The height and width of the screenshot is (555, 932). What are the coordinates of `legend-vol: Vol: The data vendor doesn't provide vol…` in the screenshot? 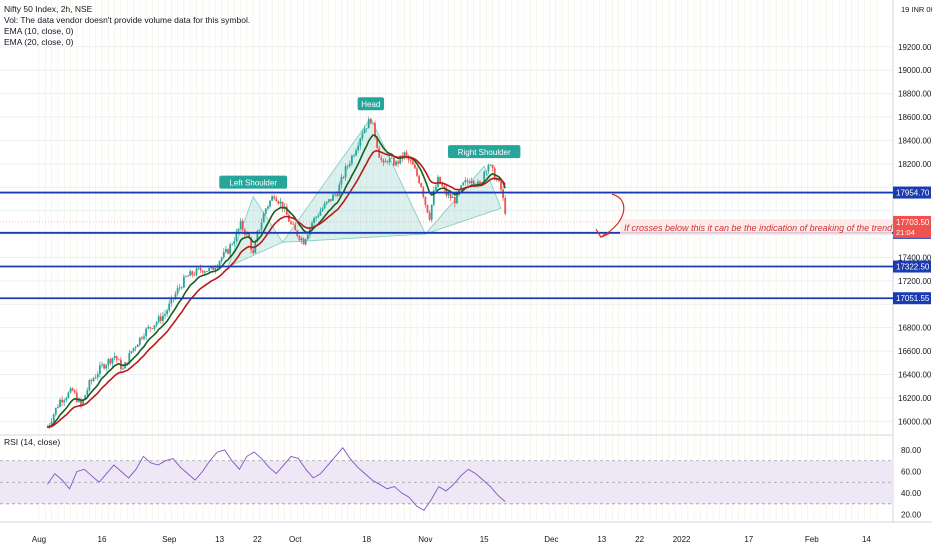 It's located at (127, 20).